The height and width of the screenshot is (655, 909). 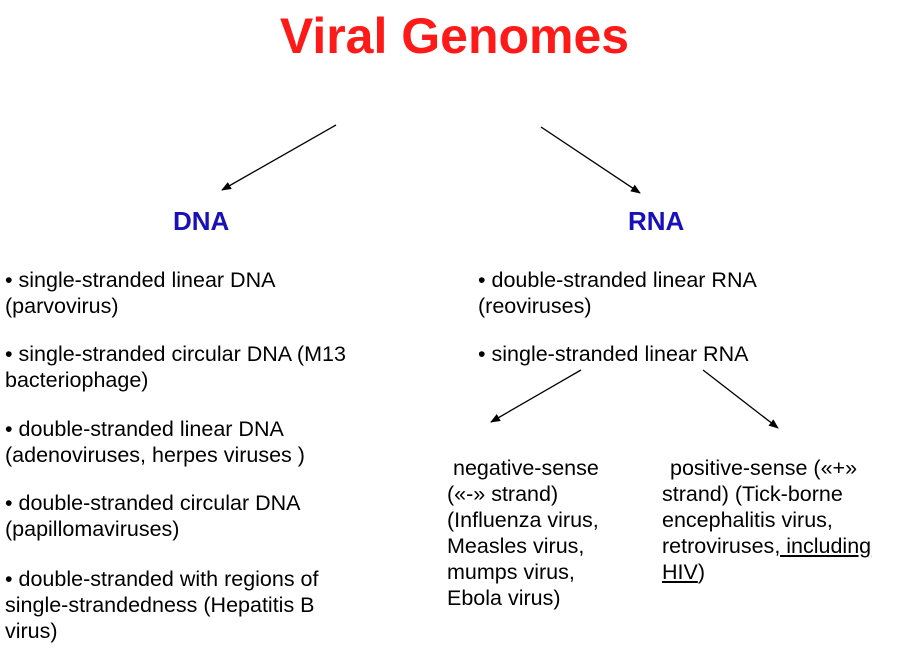 I want to click on arrow-to-rna, so click(x=590, y=160).